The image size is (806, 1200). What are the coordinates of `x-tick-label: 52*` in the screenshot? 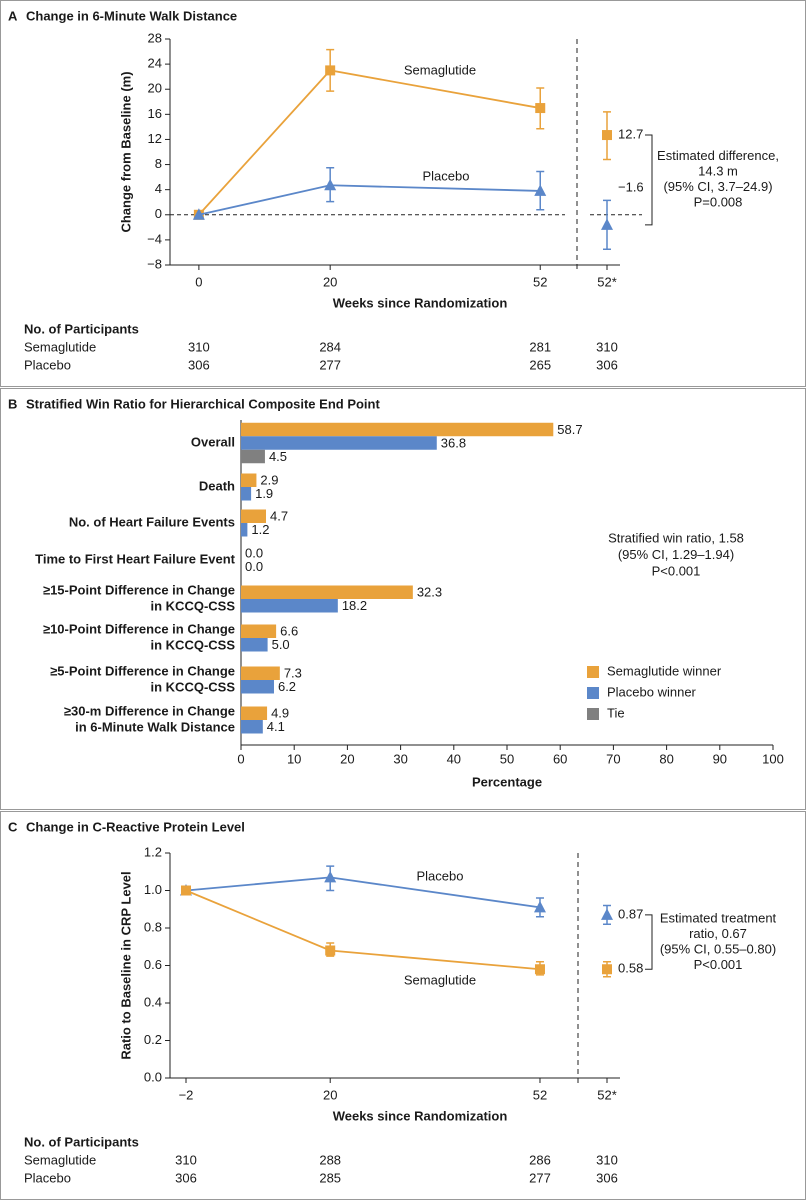 It's located at (607, 1094).